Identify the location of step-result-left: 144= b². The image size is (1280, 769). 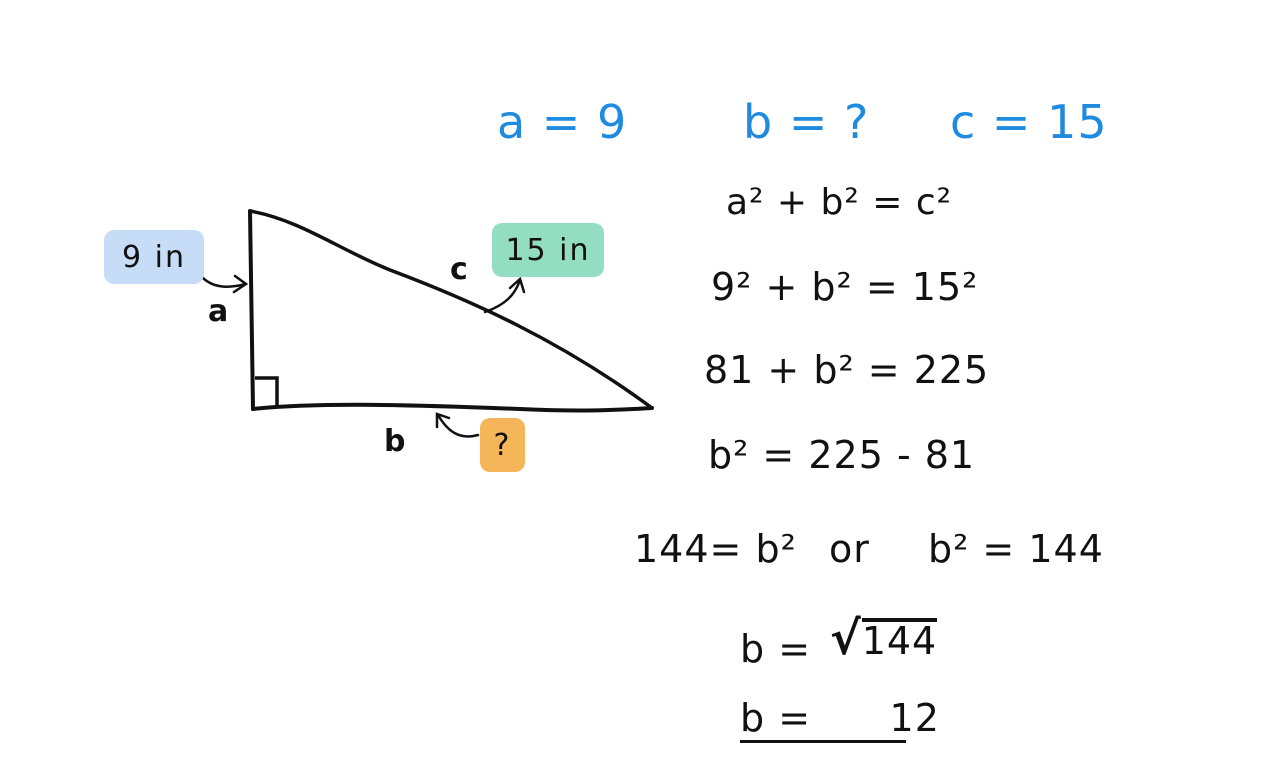
(715, 549).